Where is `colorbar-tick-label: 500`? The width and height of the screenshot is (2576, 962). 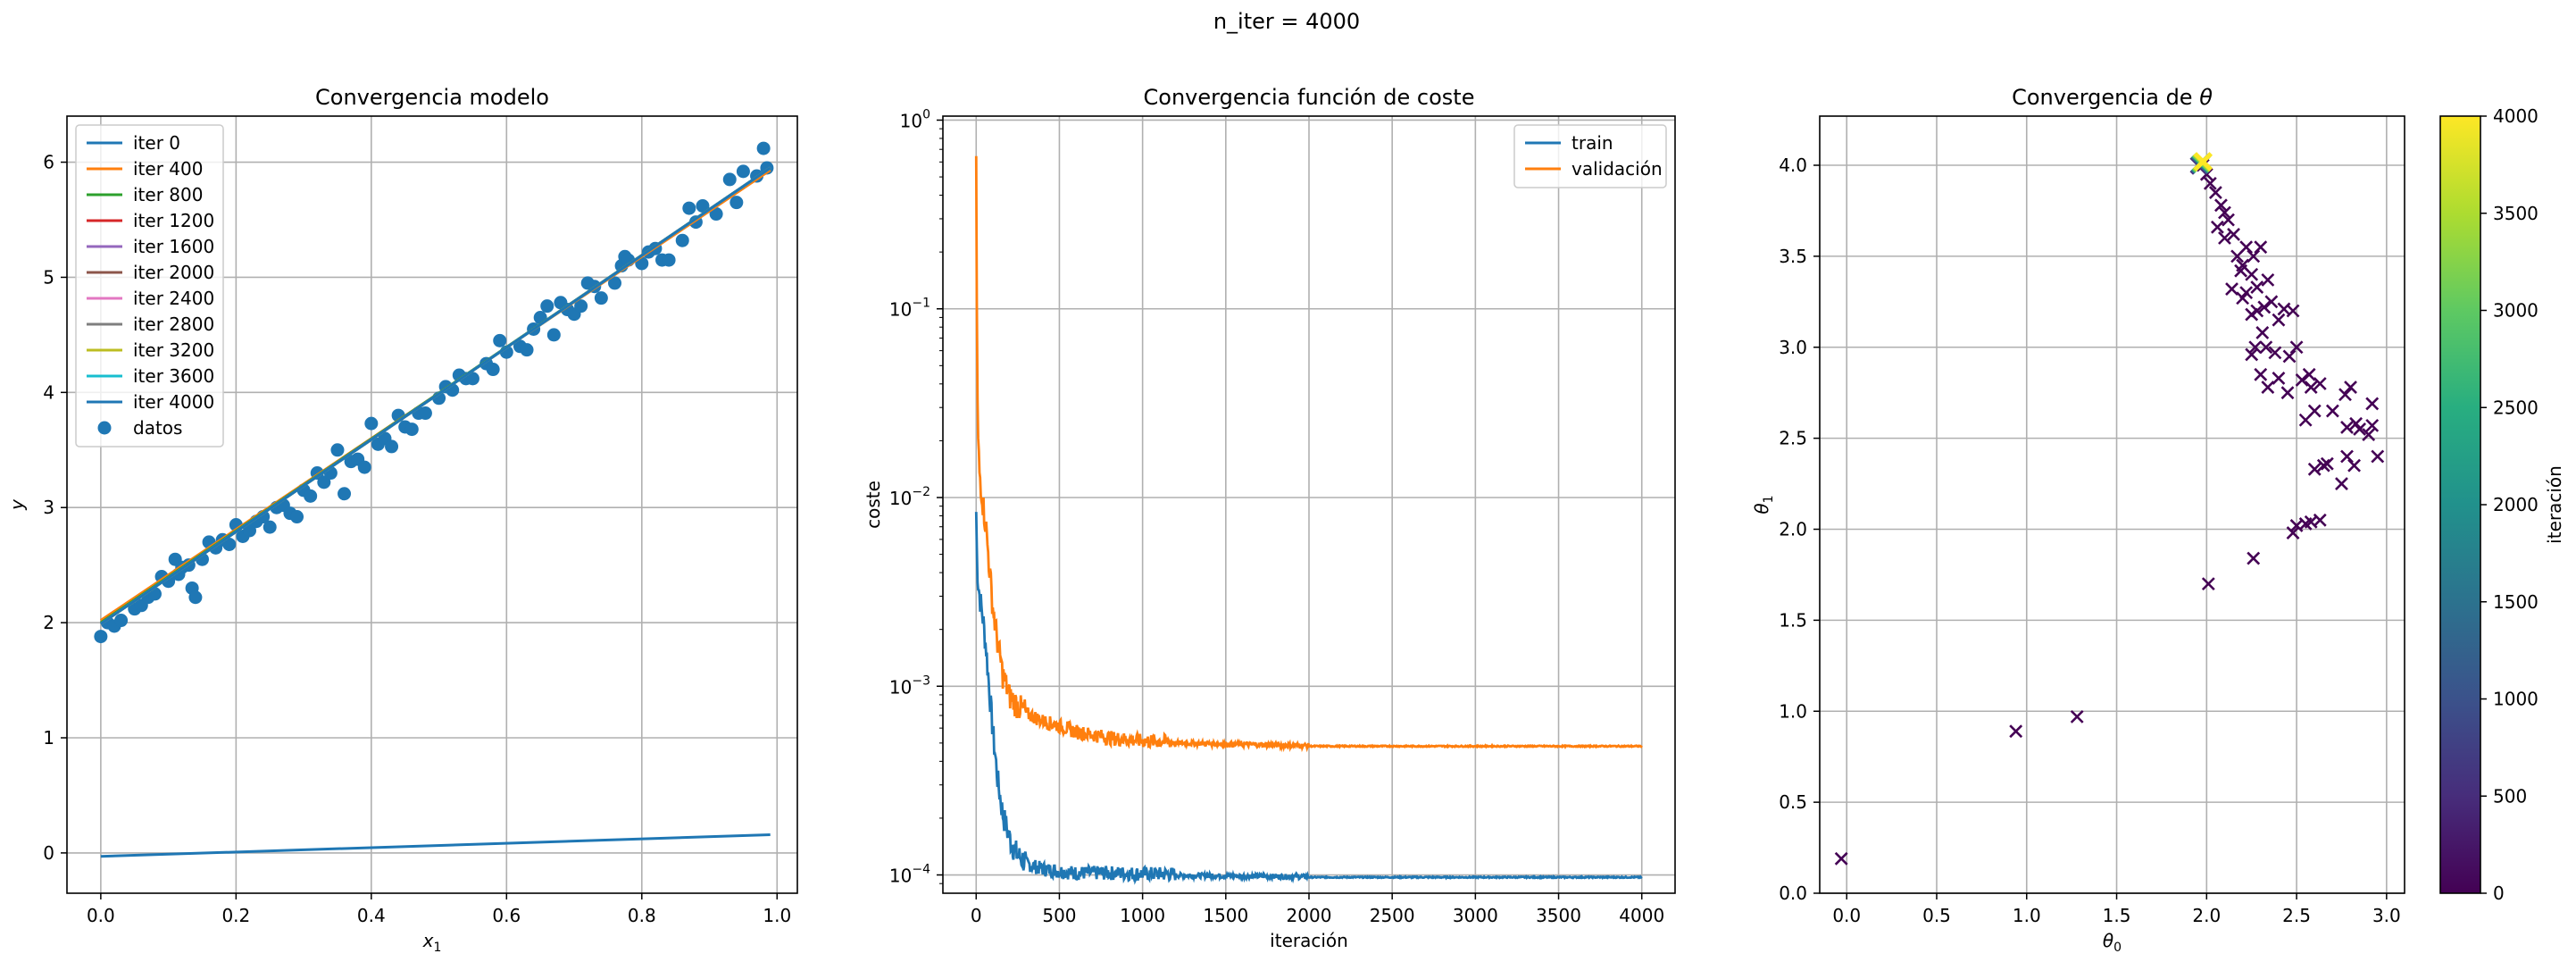
colorbar-tick-label: 500 is located at coordinates (2510, 796).